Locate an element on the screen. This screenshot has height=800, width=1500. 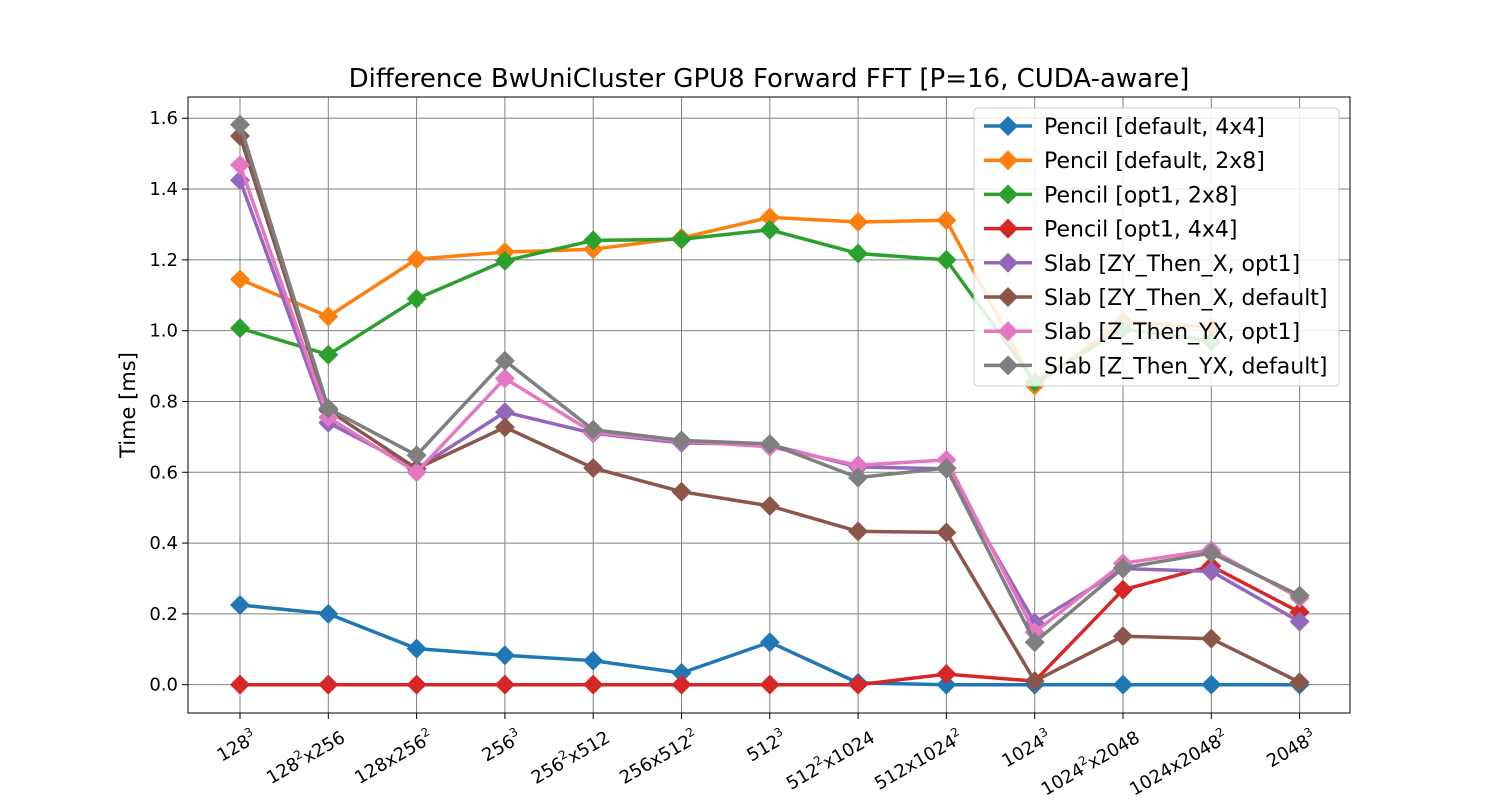
legend-item: Pencil [default, 4x4] is located at coordinates (1124, 127).